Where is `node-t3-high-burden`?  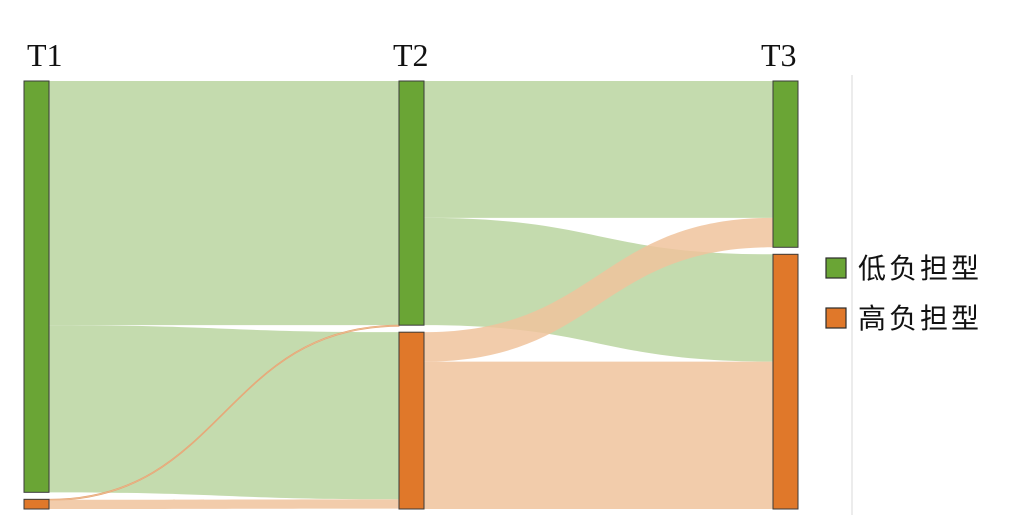
node-t3-high-burden is located at coordinates (785, 381).